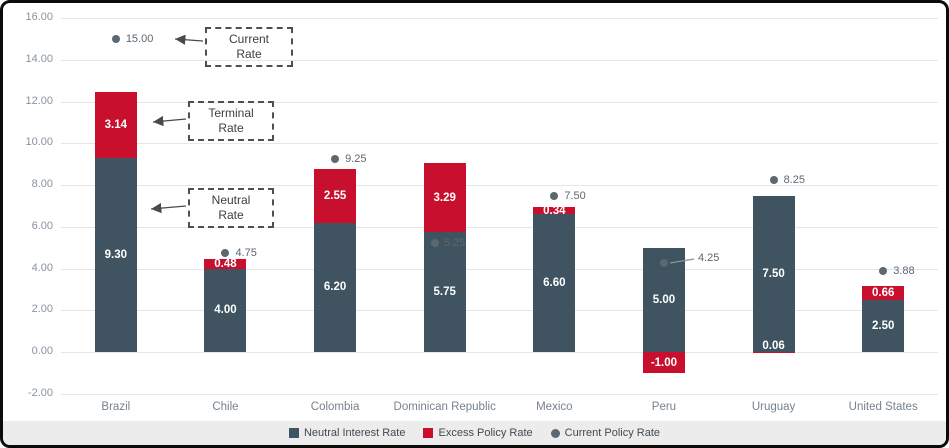  What do you see at coordinates (248, 39) in the screenshot?
I see `annotation-line: Current` at bounding box center [248, 39].